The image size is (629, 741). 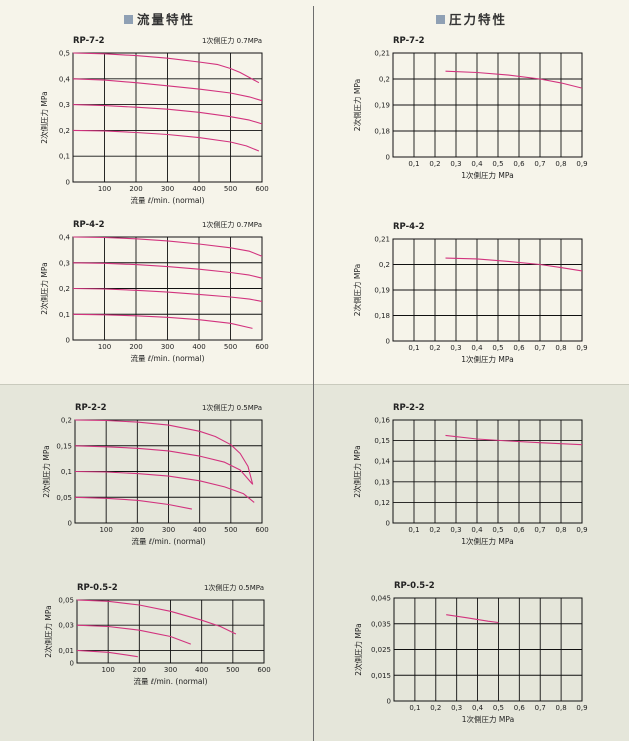 What do you see at coordinates (66, 601) in the screenshot?
I see `y-tick-label: 0,05` at bounding box center [66, 601].